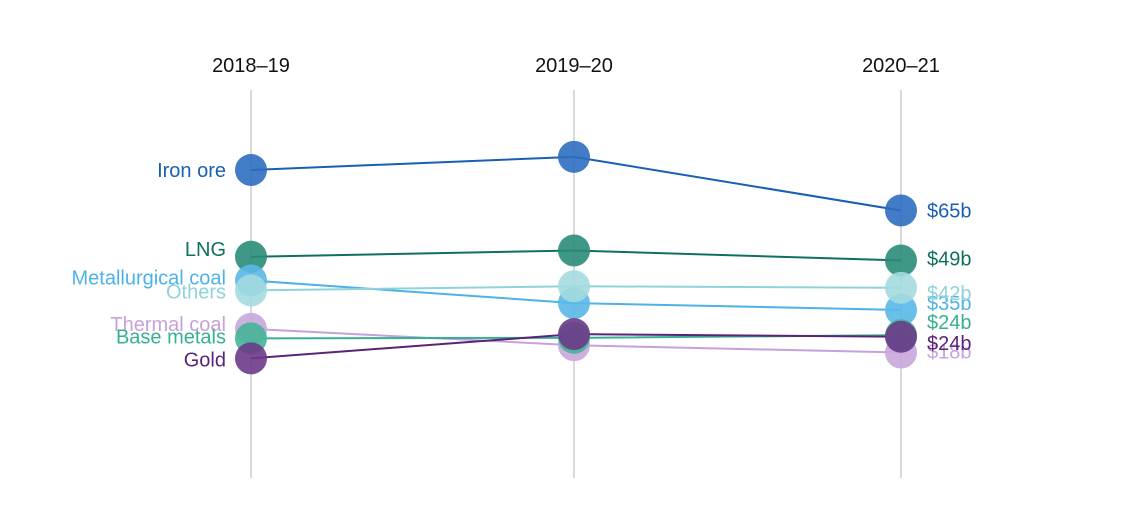 This screenshot has width=1140, height=519. What do you see at coordinates (949, 353) in the screenshot?
I see `value-label-thermal-coal: $18b` at bounding box center [949, 353].